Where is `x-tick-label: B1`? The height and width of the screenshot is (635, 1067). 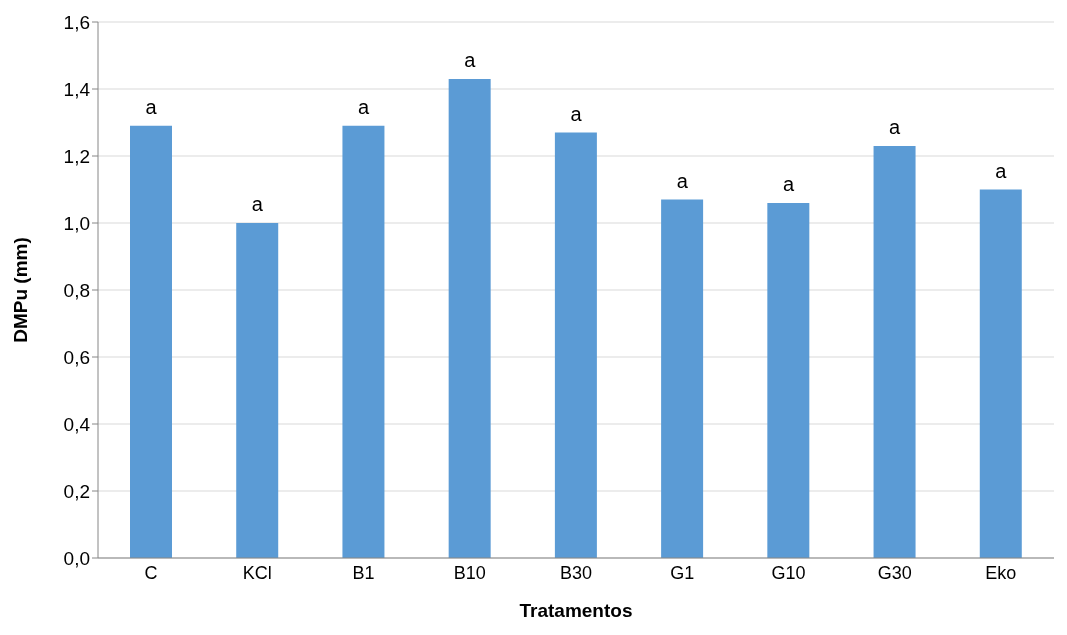
x-tick-label: B1 is located at coordinates (363, 572).